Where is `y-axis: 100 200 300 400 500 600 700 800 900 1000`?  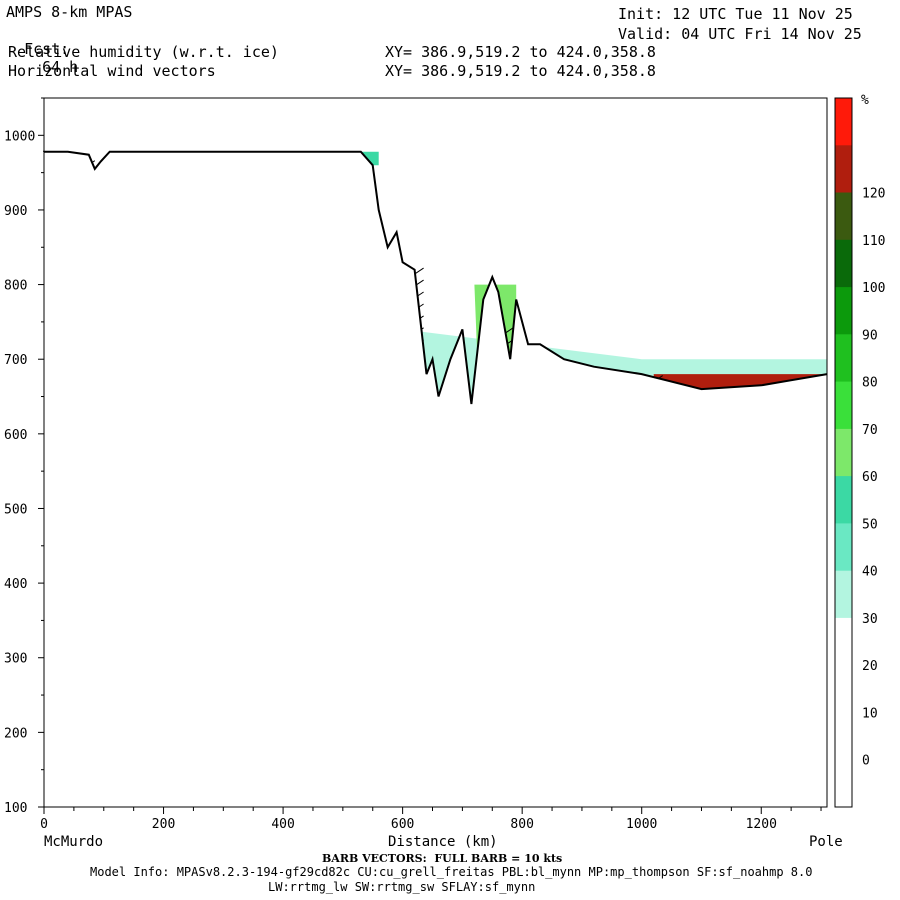 y-axis: 100 200 300 400 500 600 700 800 900 1000 is located at coordinates (24, 456).